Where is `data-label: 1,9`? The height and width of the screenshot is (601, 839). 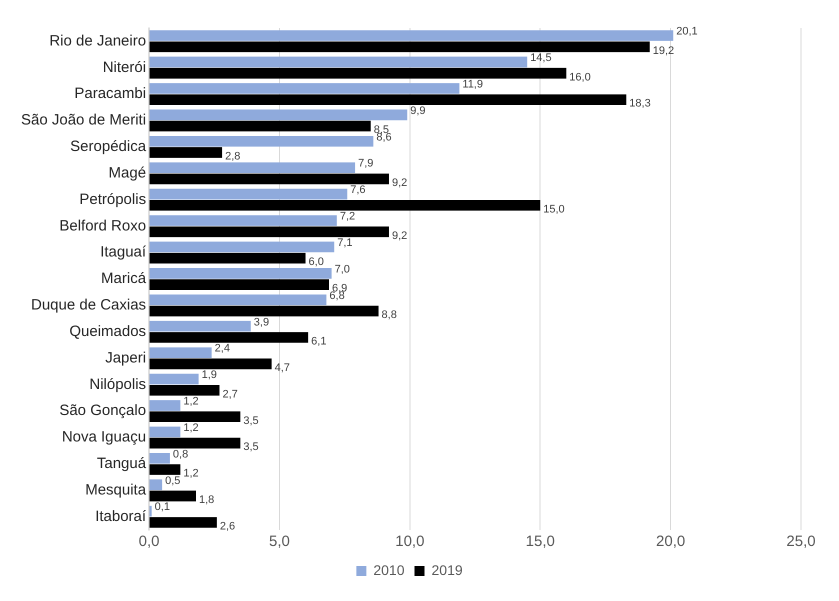 data-label: 1,9 is located at coordinates (209, 375).